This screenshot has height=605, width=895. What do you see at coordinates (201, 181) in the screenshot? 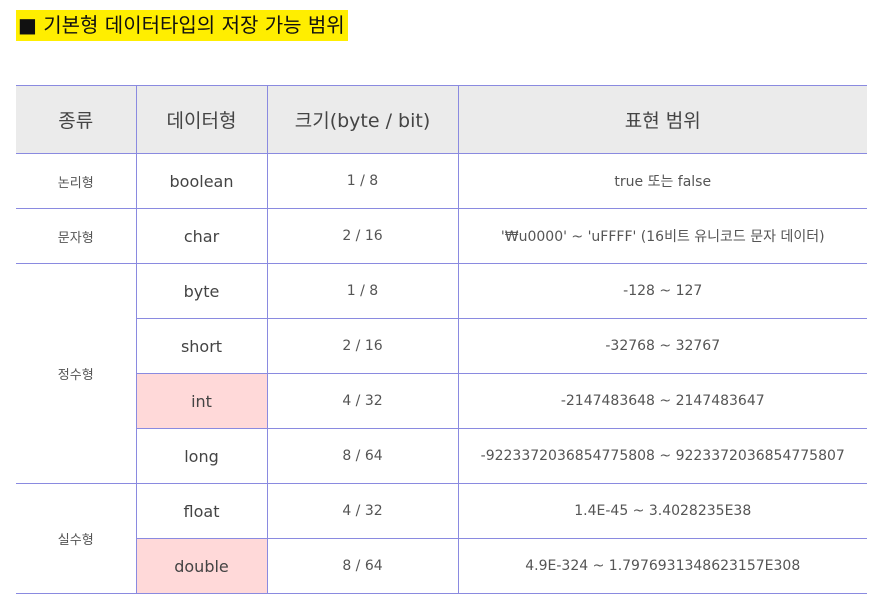
I see `type-name: boolean` at bounding box center [201, 181].